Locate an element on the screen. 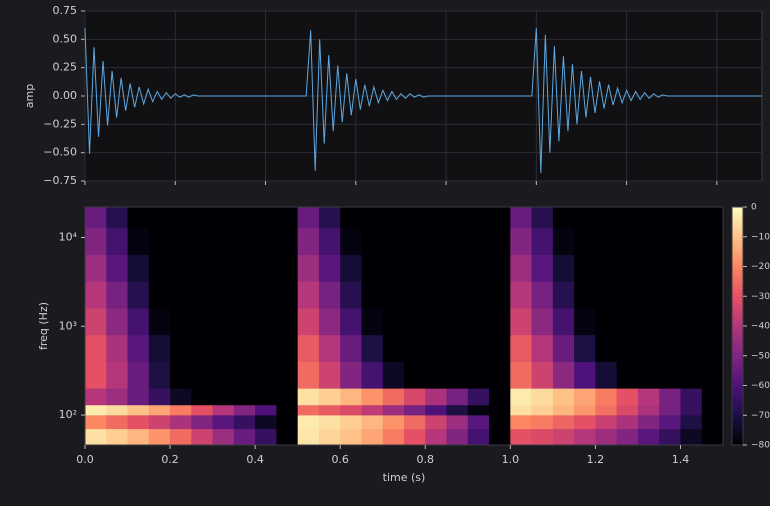  colorbar-tick-label: −10 is located at coordinates (760, 237).